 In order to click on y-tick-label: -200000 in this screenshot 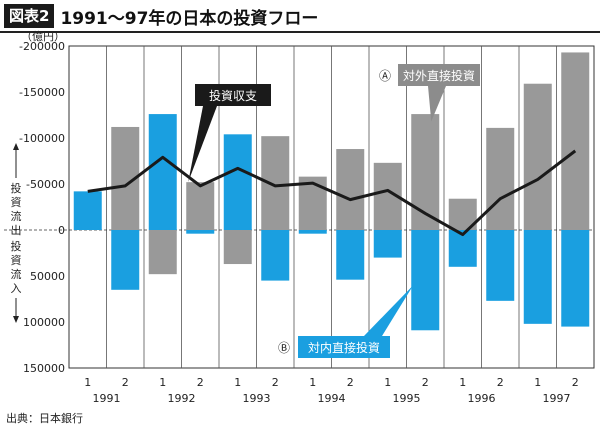, I will do `click(42, 46)`.